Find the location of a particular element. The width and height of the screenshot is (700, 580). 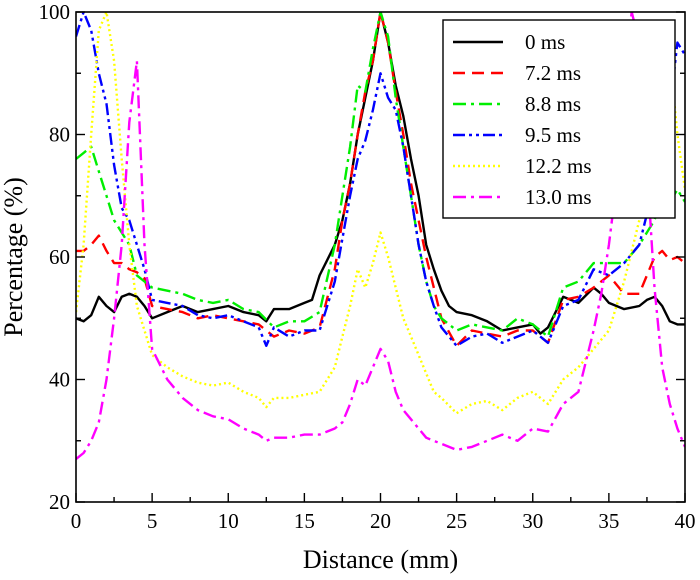

legend-box is located at coordinates (559, 119).